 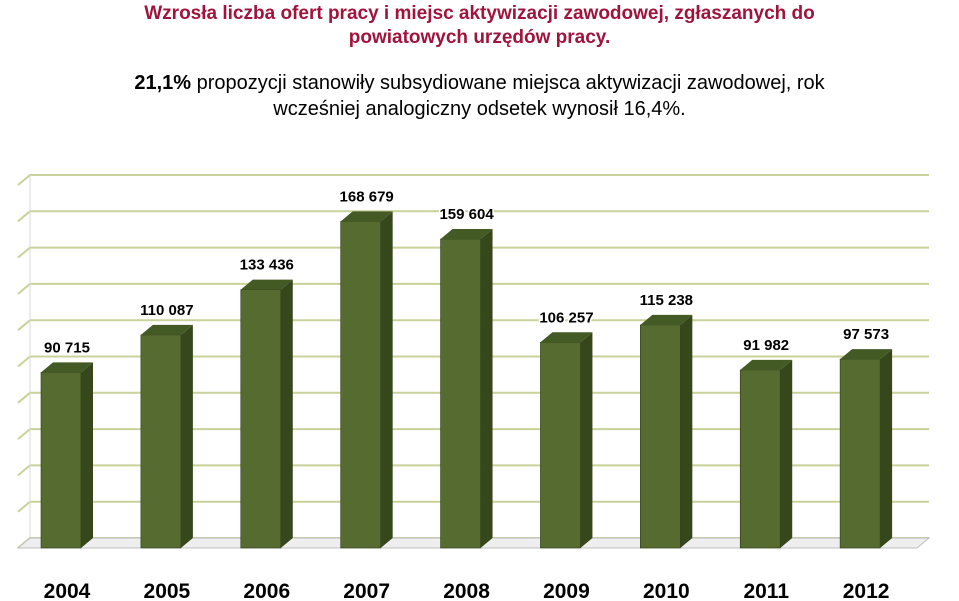 I want to click on x-tick-label: 2008, so click(x=466, y=590).